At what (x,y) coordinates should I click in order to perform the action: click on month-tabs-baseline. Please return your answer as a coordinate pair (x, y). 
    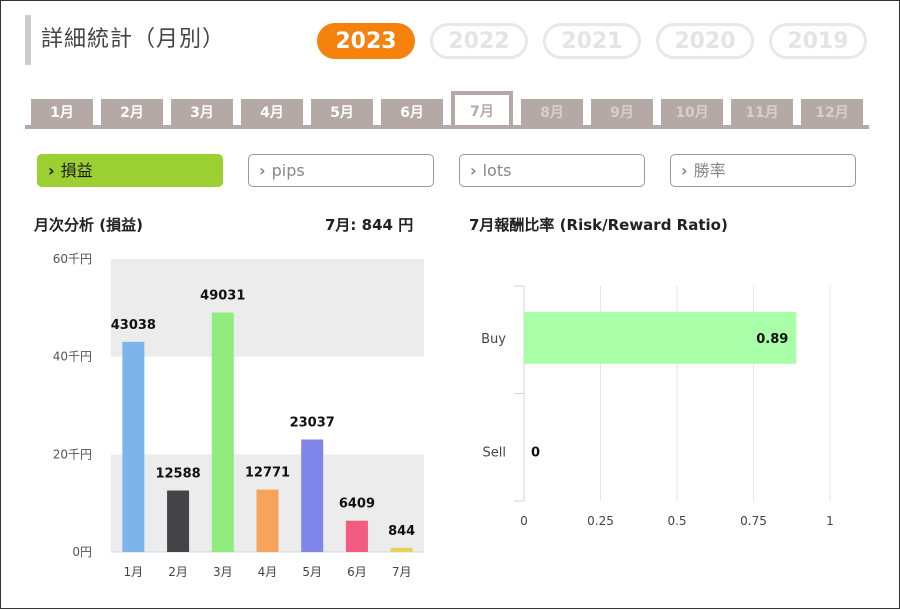
    Looking at the image, I should click on (447, 127).